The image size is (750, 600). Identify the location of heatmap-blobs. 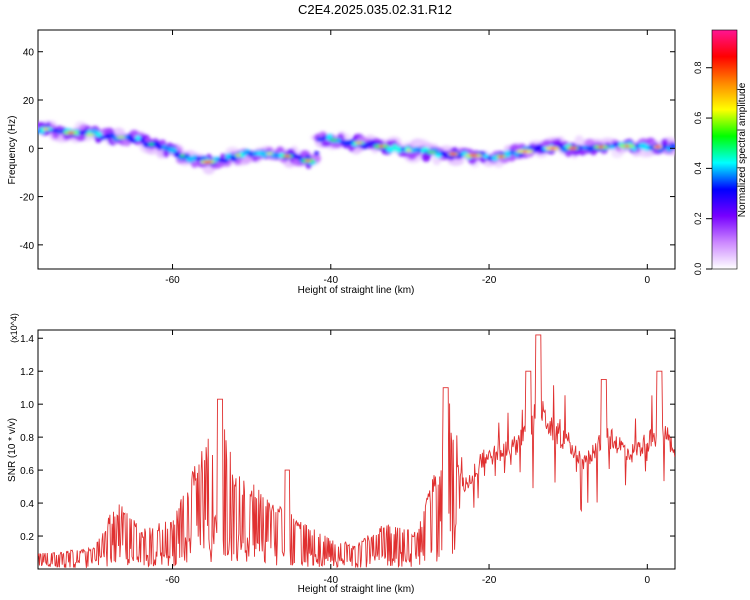
(356, 147).